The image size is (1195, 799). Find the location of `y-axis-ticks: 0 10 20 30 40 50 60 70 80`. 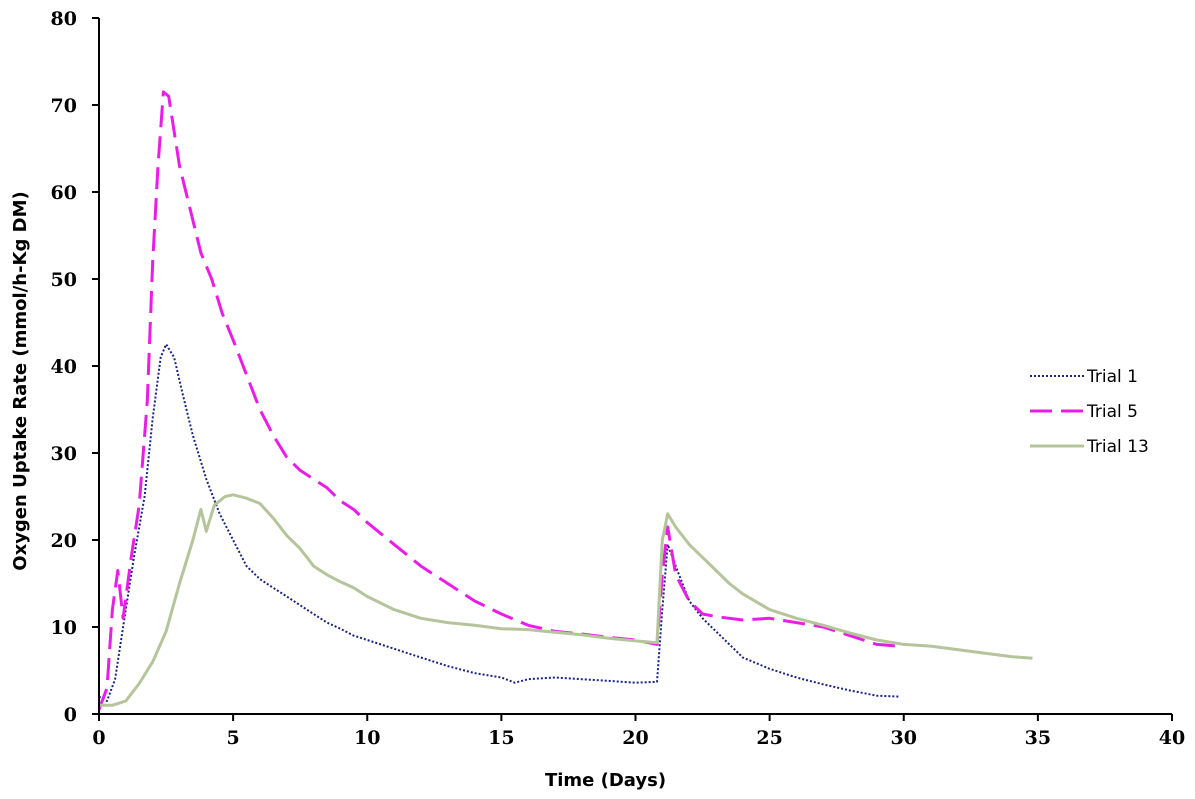

y-axis-ticks: 0 10 20 30 40 50 60 70 80 is located at coordinates (75, 367).